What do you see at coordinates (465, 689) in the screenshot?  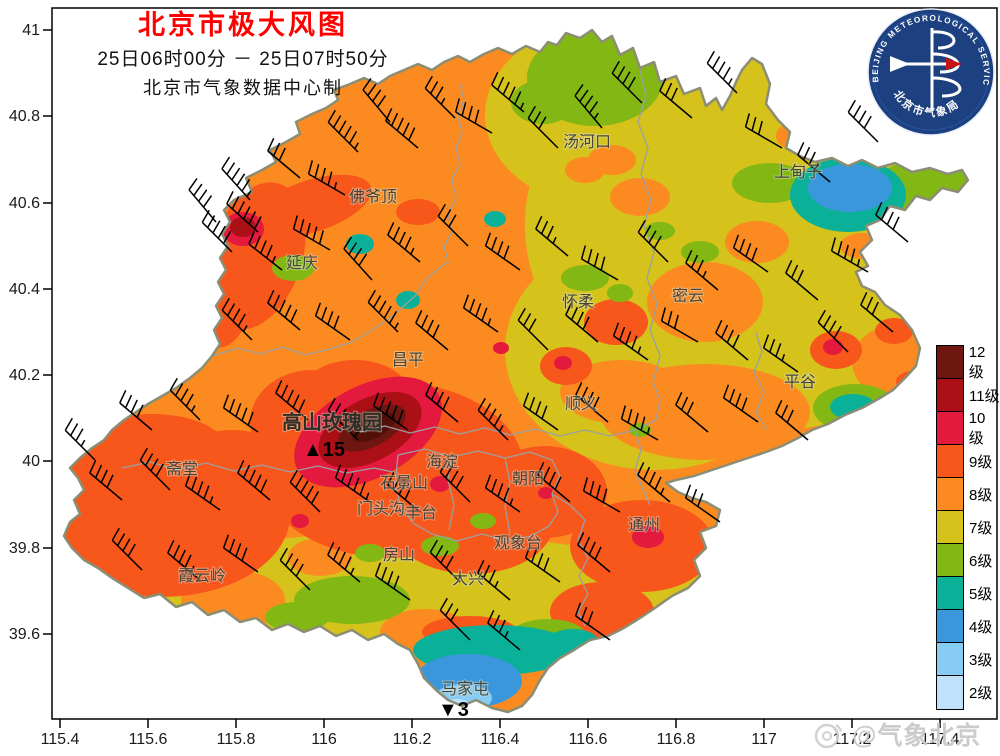 I see `station-label: 马家屯` at bounding box center [465, 689].